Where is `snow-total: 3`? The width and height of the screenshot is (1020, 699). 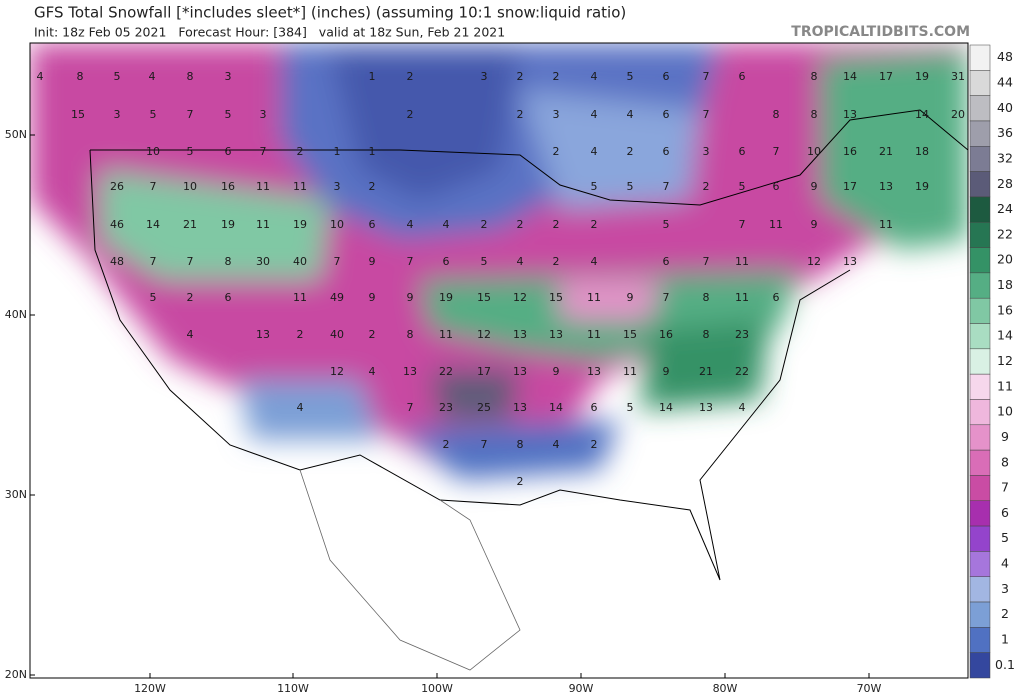
snow-total: 3 is located at coordinates (484, 76).